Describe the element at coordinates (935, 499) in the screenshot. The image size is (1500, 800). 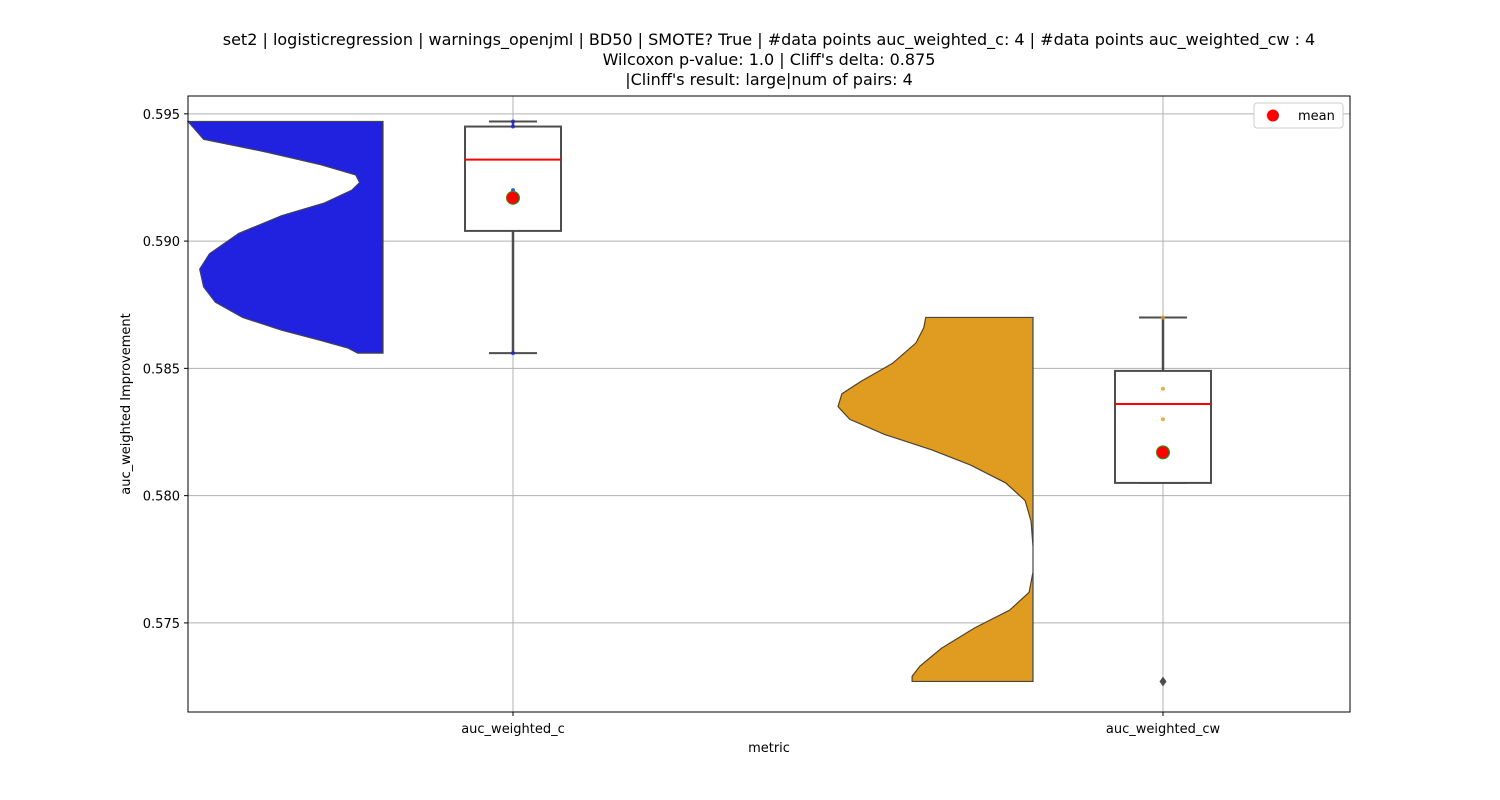
I see `violin-auc_weighted_cw` at that location.